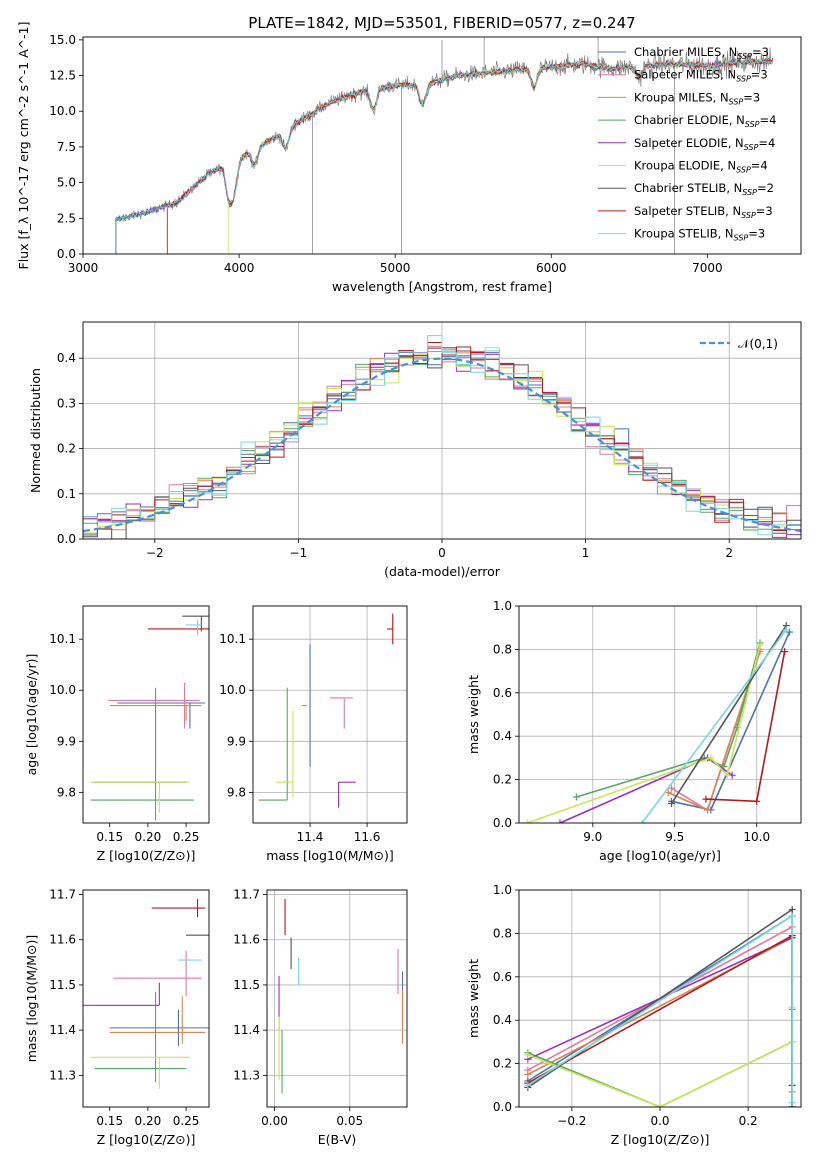  What do you see at coordinates (62, 985) in the screenshot?
I see `y-tick-label: 11.5` at bounding box center [62, 985].